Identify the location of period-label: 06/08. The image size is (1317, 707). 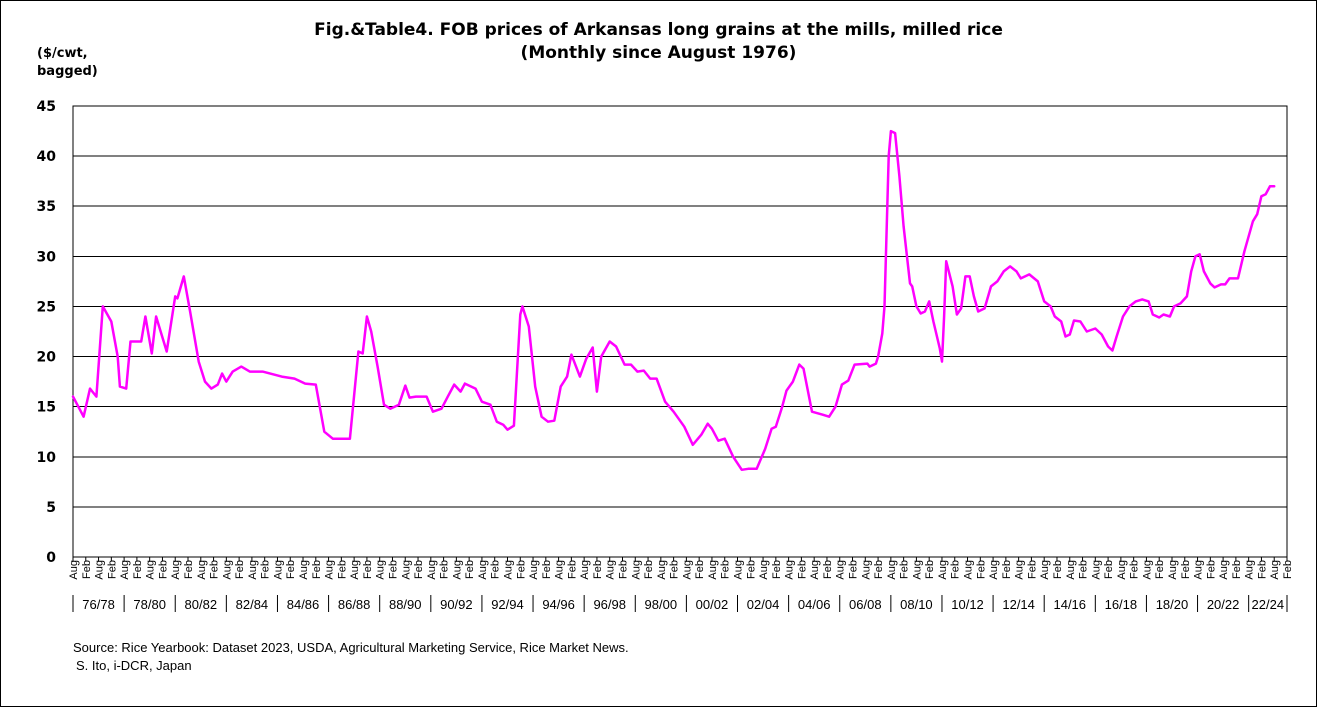
(865, 604).